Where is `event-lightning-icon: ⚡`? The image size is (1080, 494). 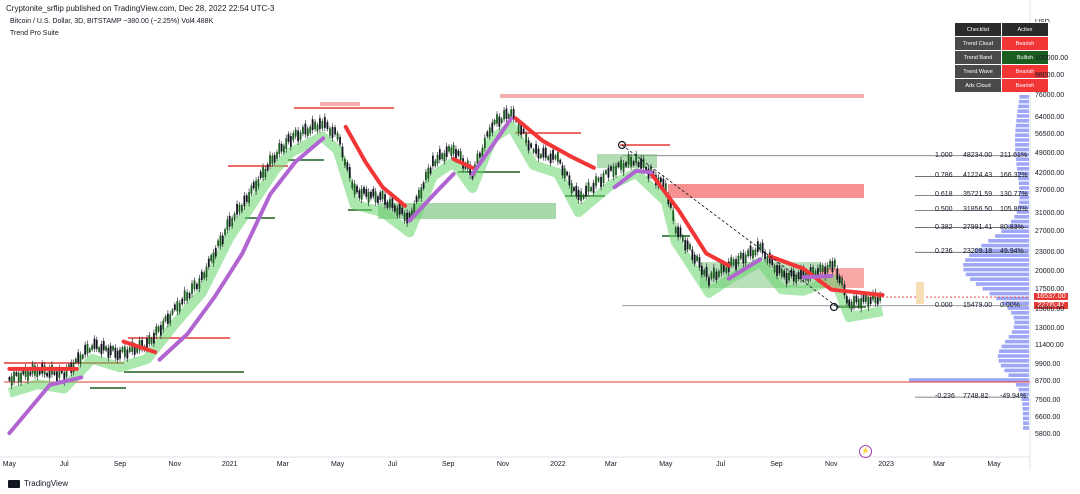
event-lightning-icon: ⚡ is located at coordinates (865, 451).